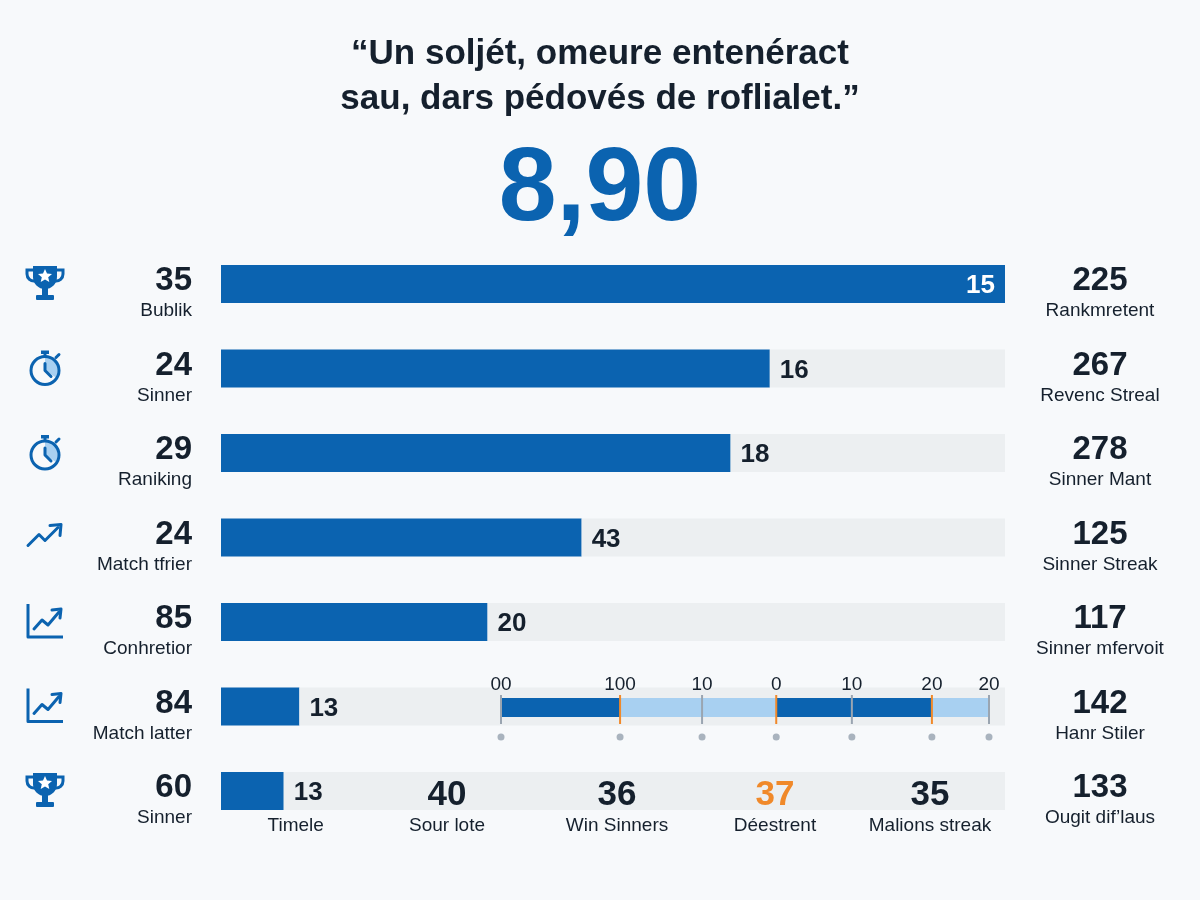  What do you see at coordinates (600, 74) in the screenshot?
I see `chart-title: “Un soljét, omeure entenéract sau, dars pédovés de roflialet.”` at bounding box center [600, 74].